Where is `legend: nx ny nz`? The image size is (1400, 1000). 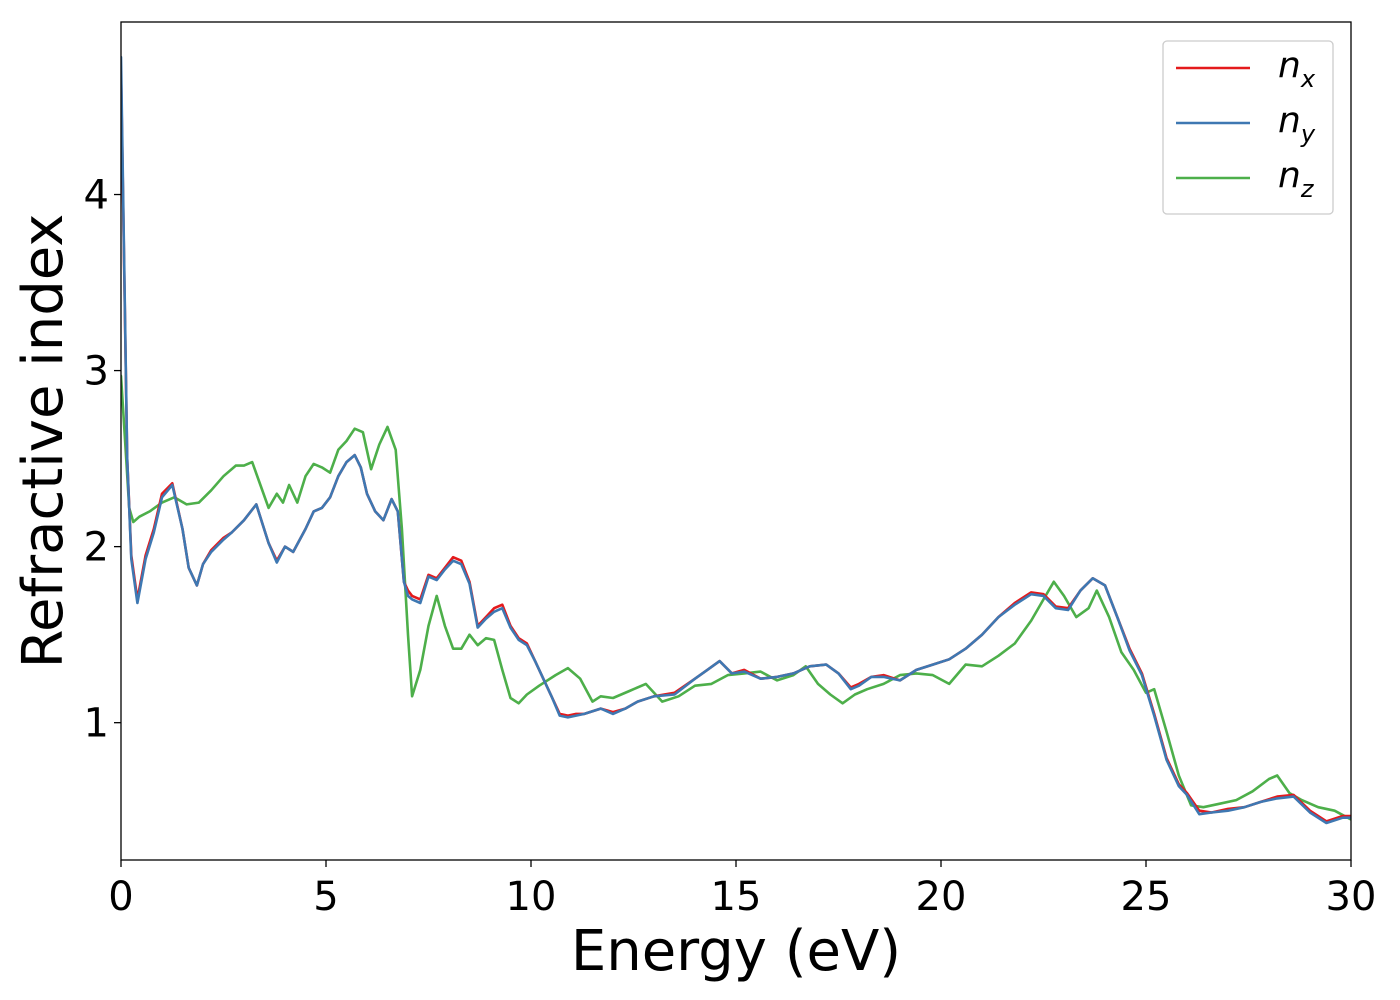
legend: nx ny nz is located at coordinates (1248, 127).